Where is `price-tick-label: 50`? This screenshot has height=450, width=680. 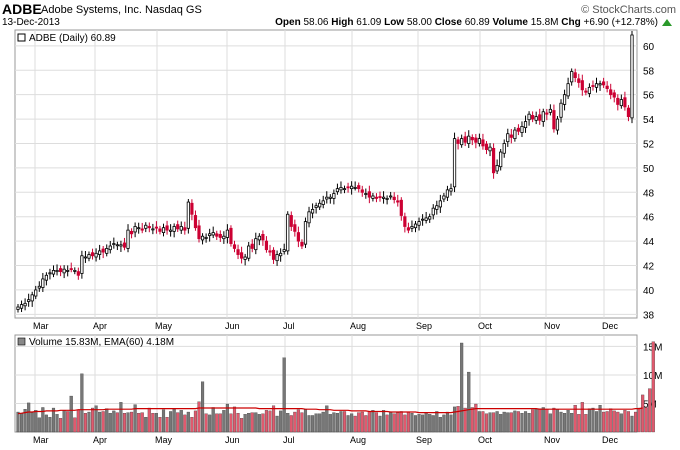
price-tick-label: 50 is located at coordinates (649, 169).